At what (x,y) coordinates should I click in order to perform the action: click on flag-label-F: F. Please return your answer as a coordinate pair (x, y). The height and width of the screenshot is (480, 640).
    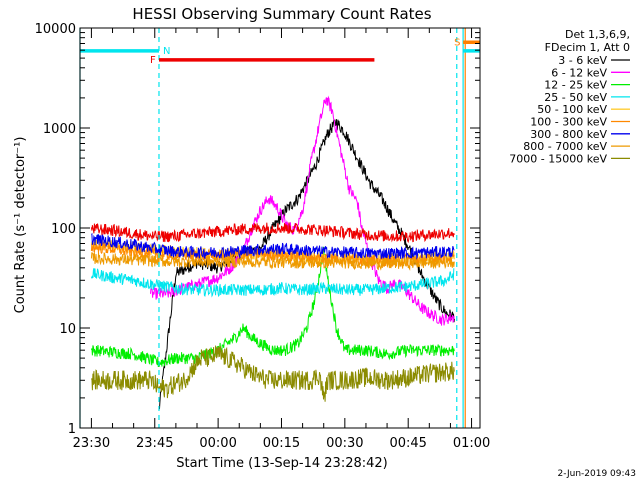
    Looking at the image, I should click on (153, 60).